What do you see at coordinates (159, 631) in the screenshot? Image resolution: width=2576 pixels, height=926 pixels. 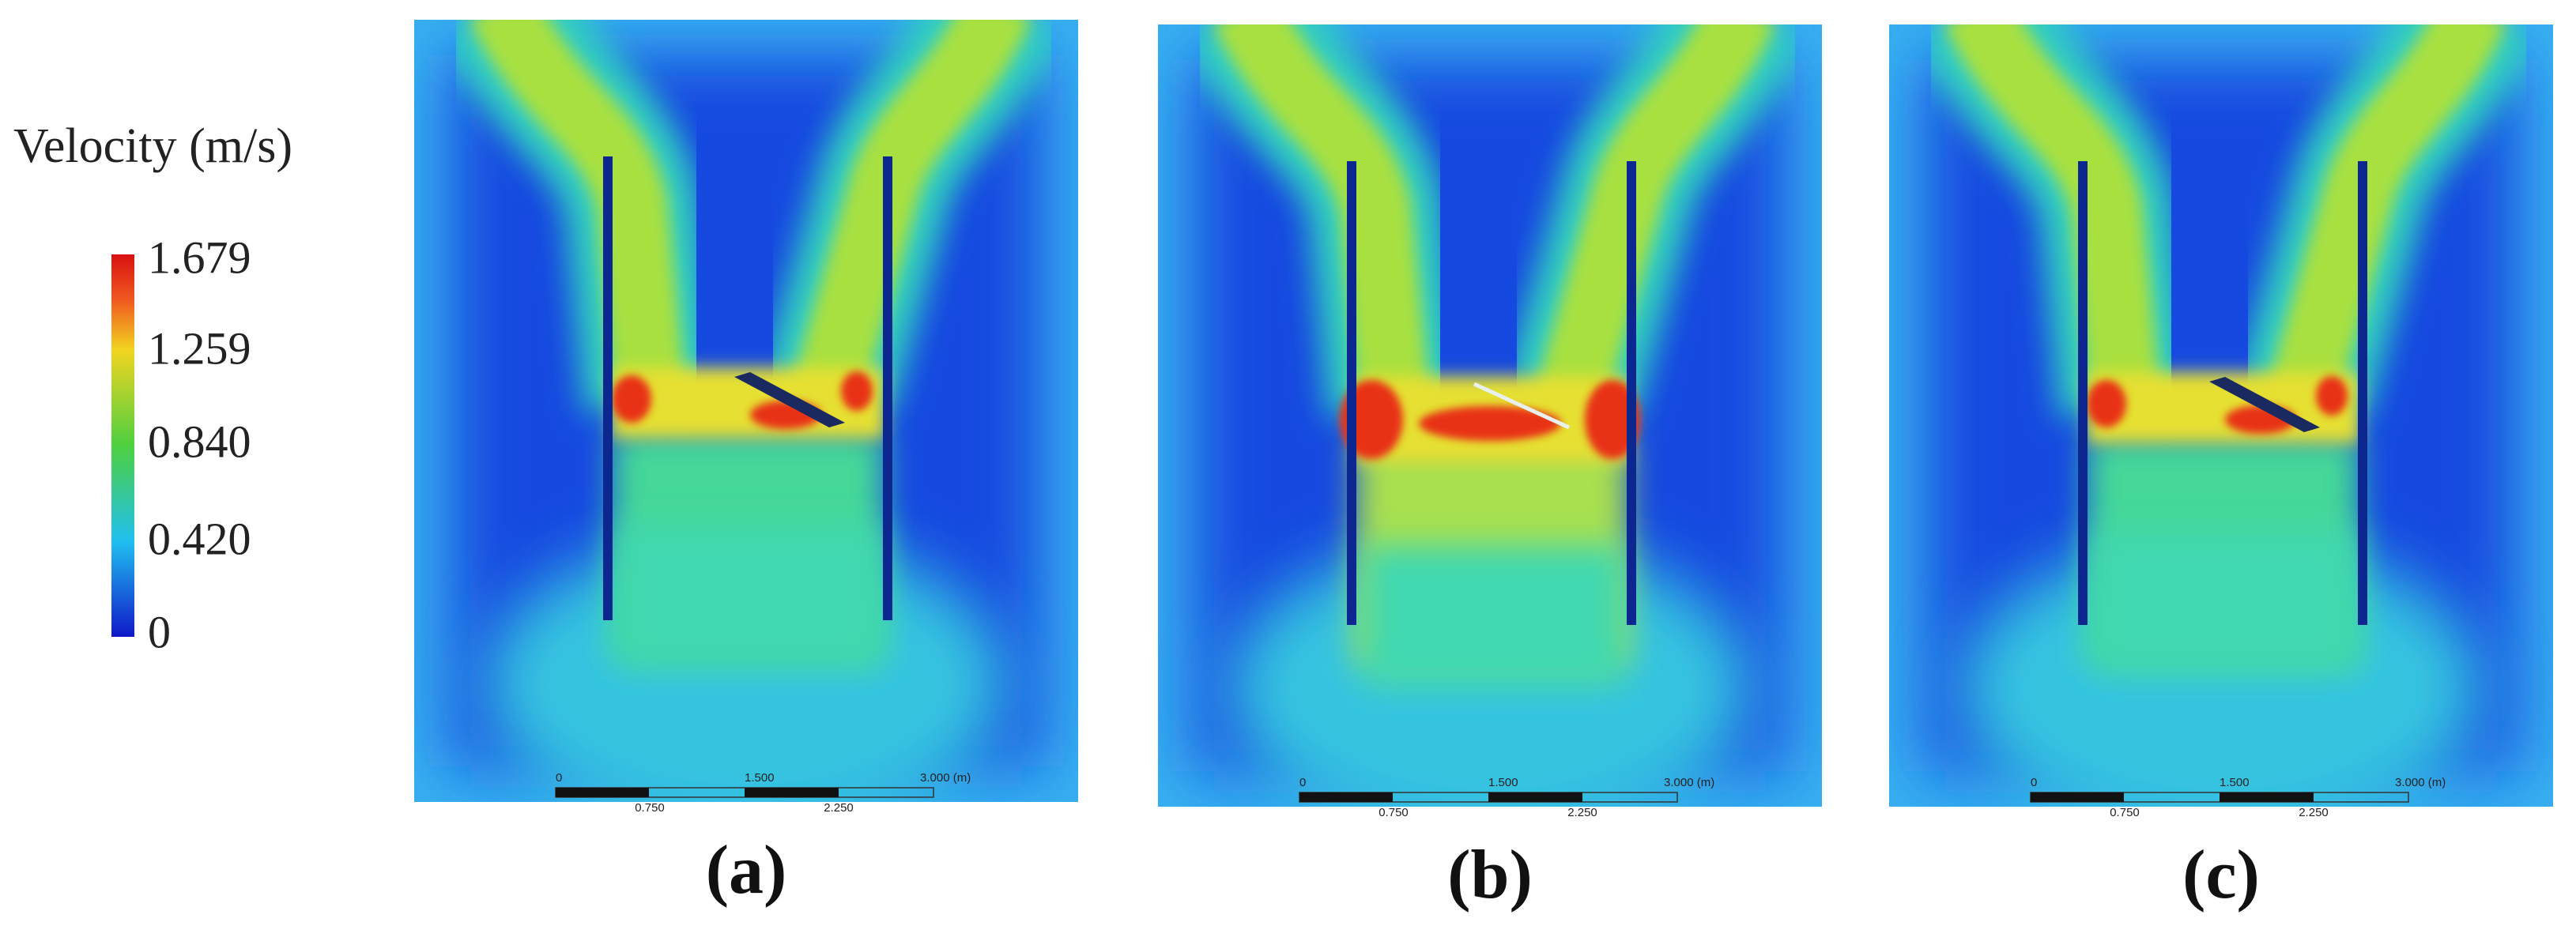 I see `legend-tick-label: 0` at bounding box center [159, 631].